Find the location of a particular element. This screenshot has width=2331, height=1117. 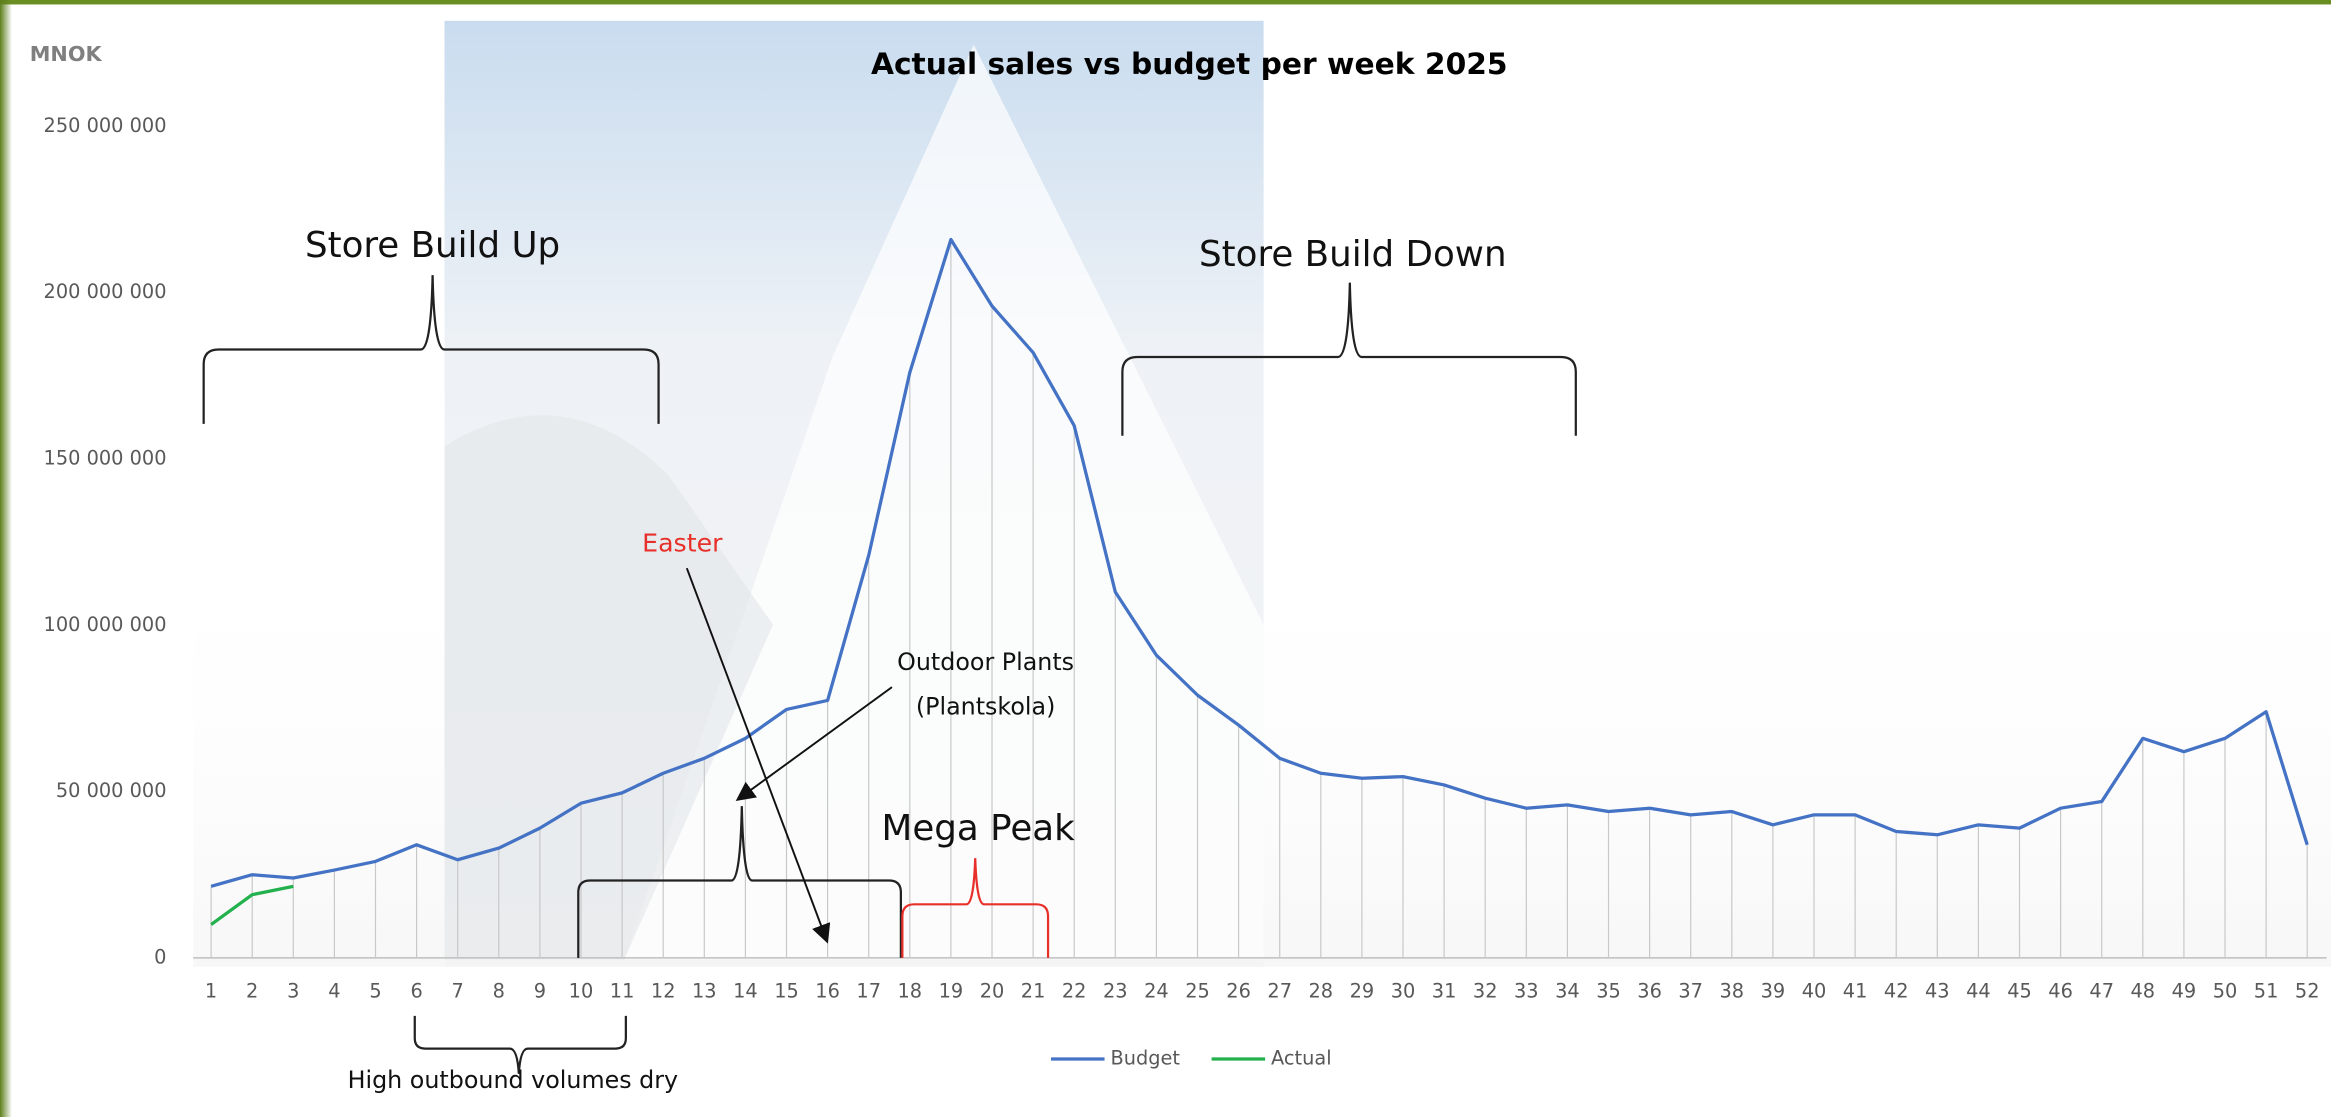

x-tick-label: 25 is located at coordinates (1197, 991).